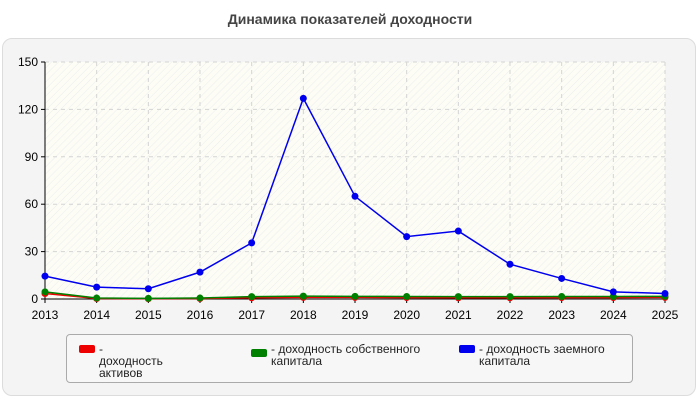 Image resolution: width=700 pixels, height=400 pixels. What do you see at coordinates (87, 349) in the screenshot?
I see `legend-swatch-red` at bounding box center [87, 349].